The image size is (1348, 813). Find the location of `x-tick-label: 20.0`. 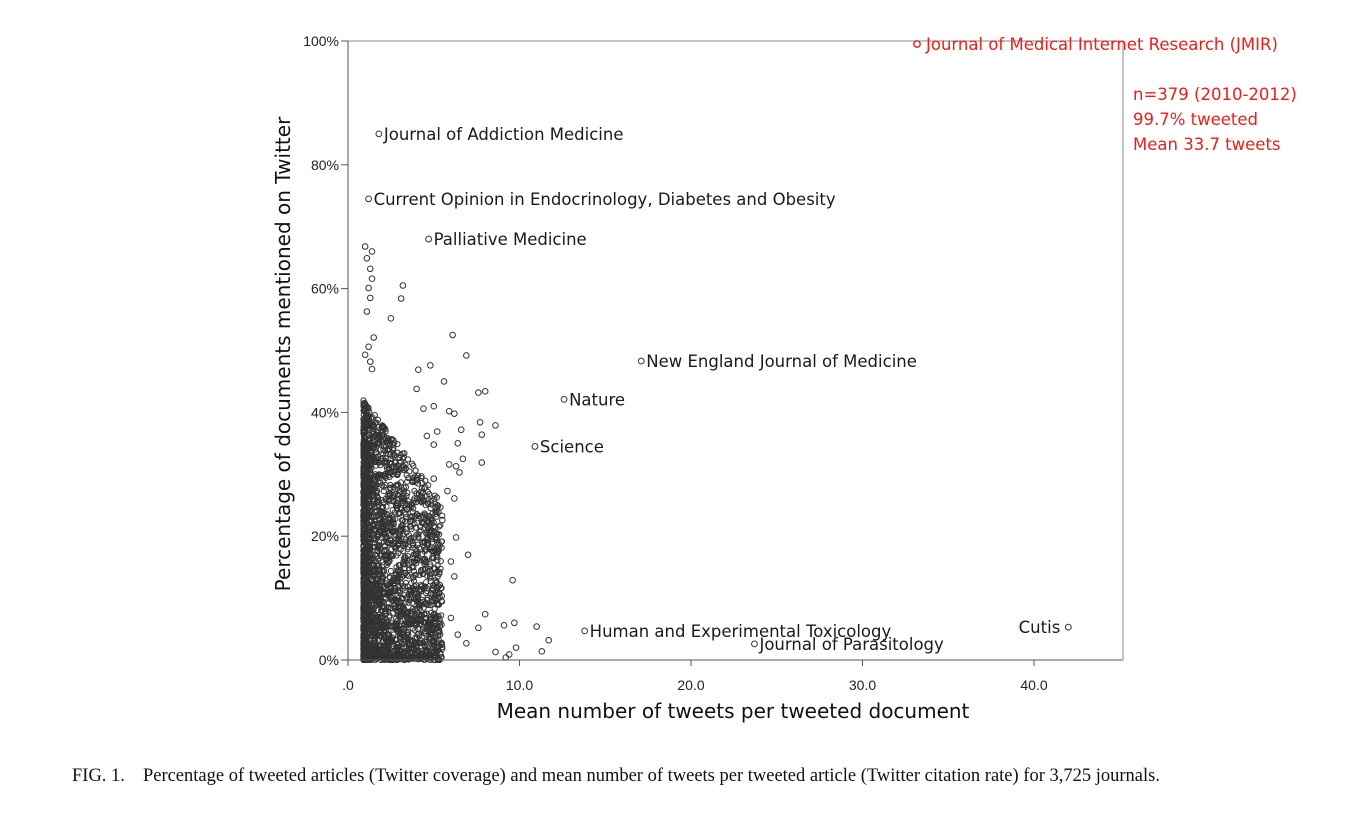

x-tick-label: 20.0 is located at coordinates (690, 685).